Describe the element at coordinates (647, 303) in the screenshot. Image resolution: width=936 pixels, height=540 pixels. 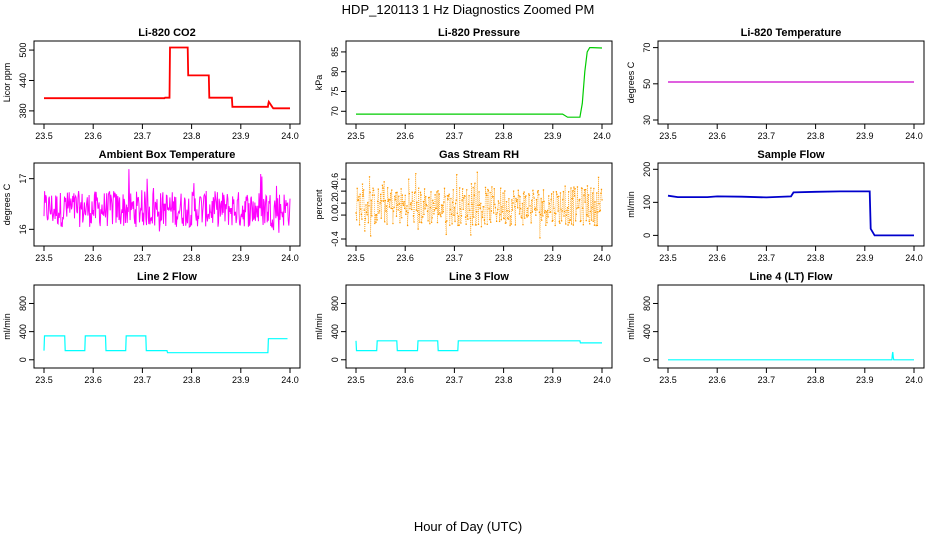
I see `y-tick-label: 800` at that location.